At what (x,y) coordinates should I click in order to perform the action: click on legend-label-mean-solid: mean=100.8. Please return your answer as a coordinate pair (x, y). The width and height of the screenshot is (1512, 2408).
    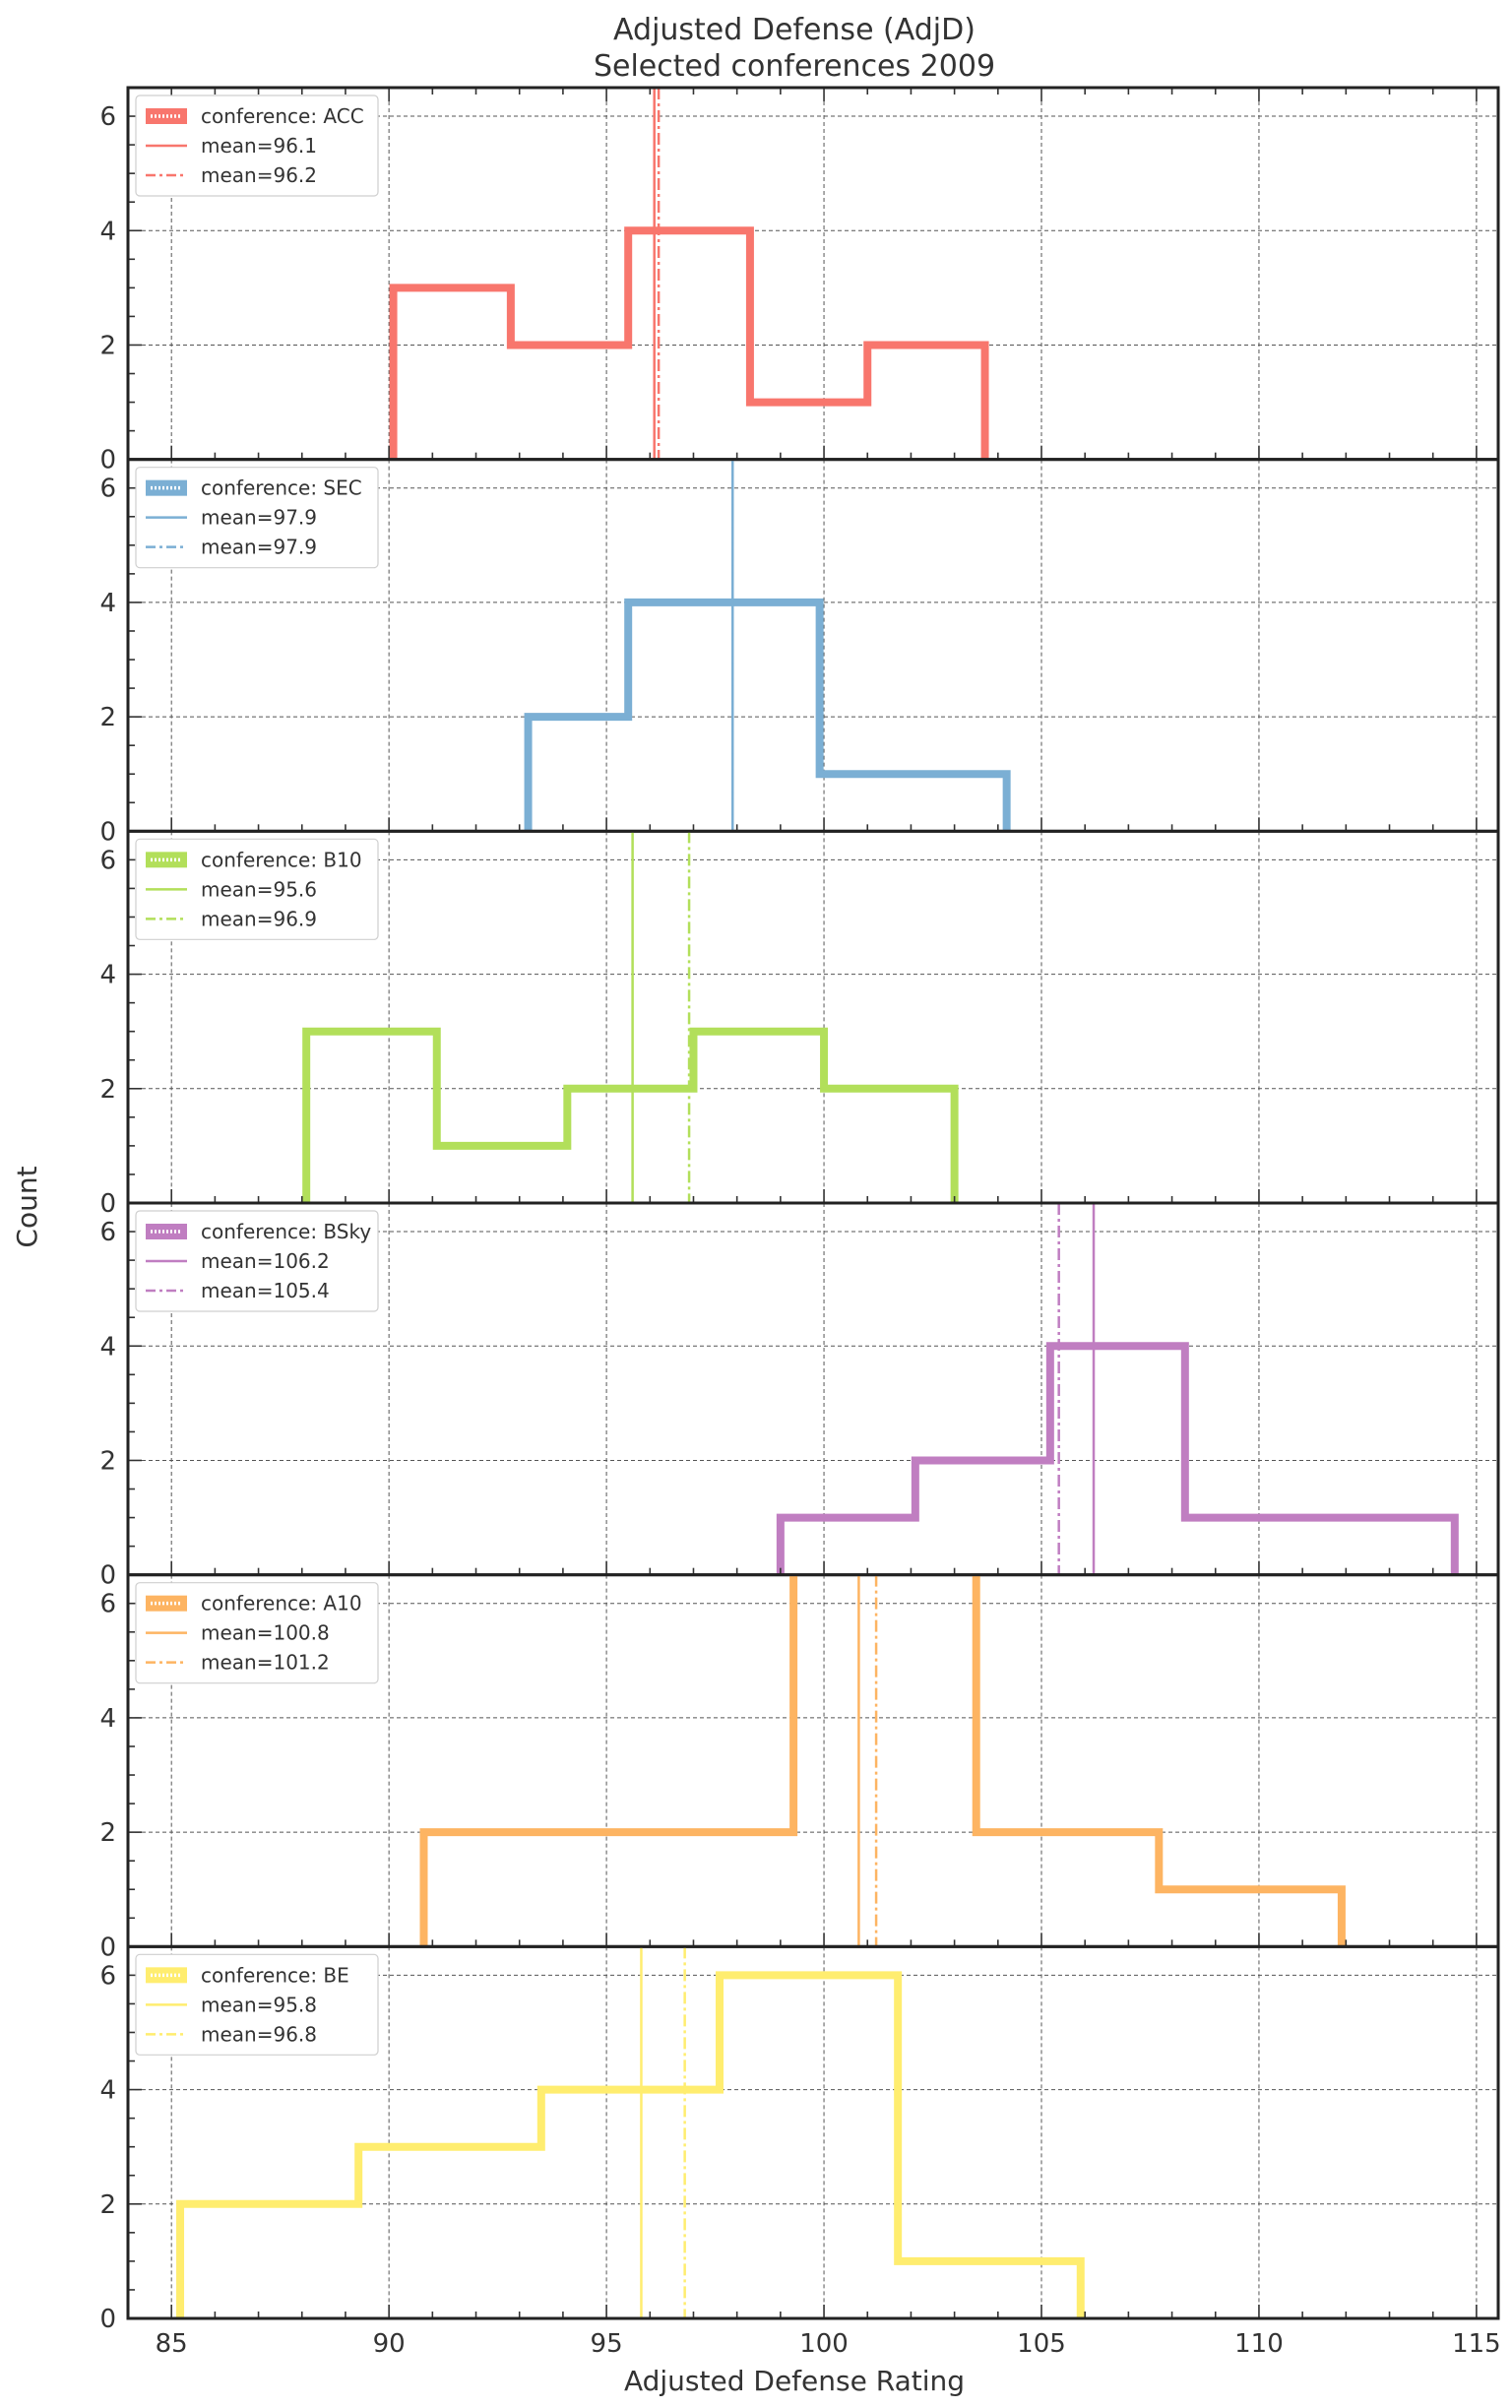
    Looking at the image, I should click on (265, 1633).